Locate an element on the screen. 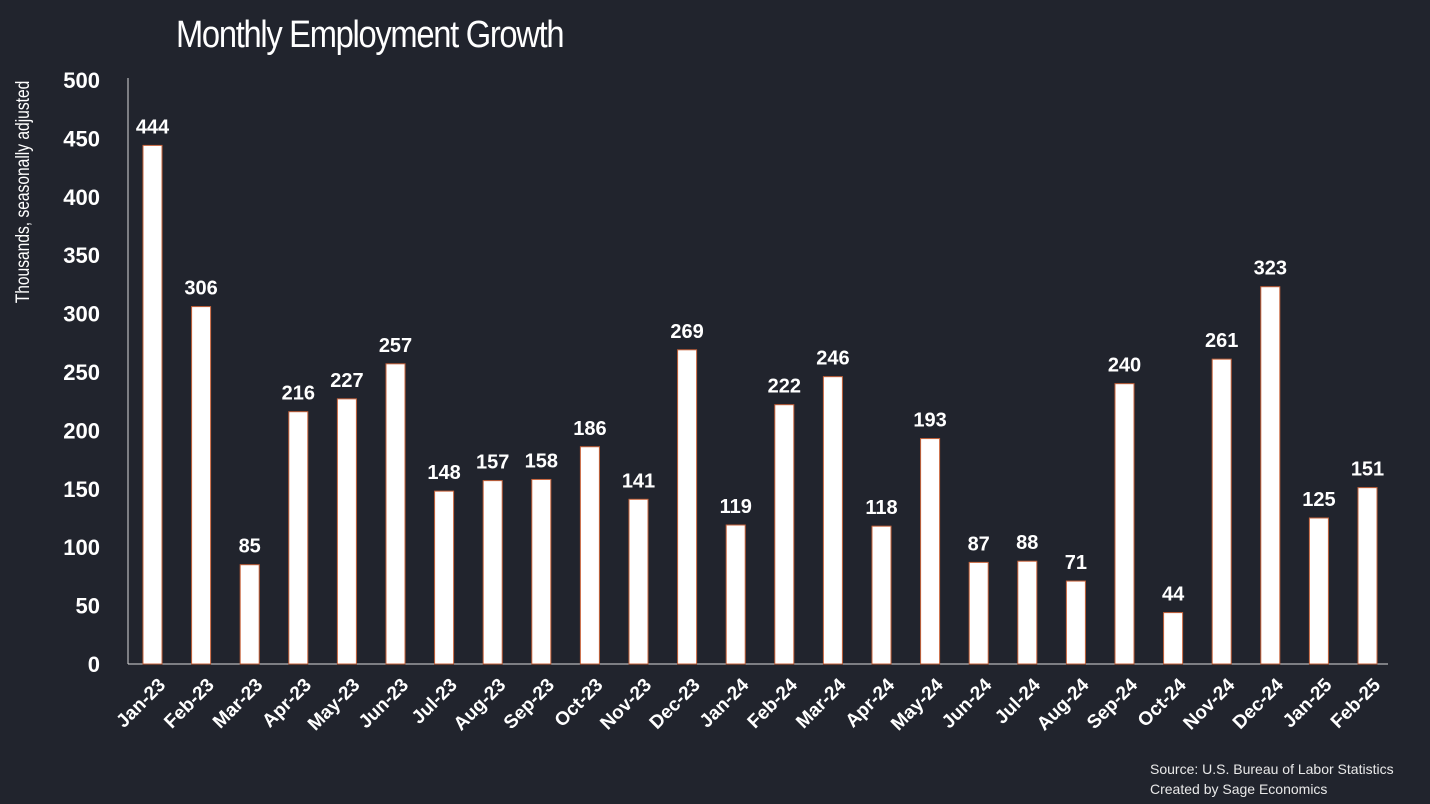 The image size is (1430, 804). data-label: 157 is located at coordinates (492, 463).